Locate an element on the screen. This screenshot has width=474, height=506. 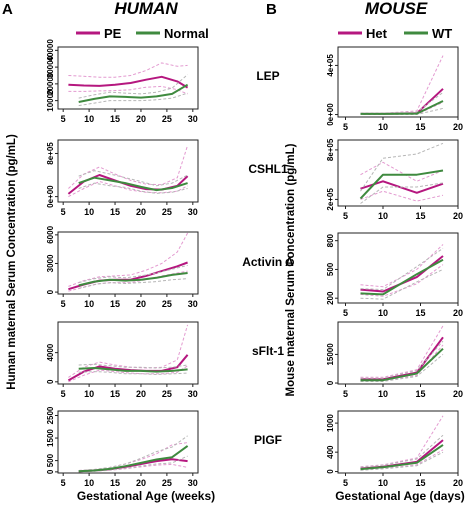
panel-a-cshl1-pe-upper-ci-line is located at coordinates (128, 167).